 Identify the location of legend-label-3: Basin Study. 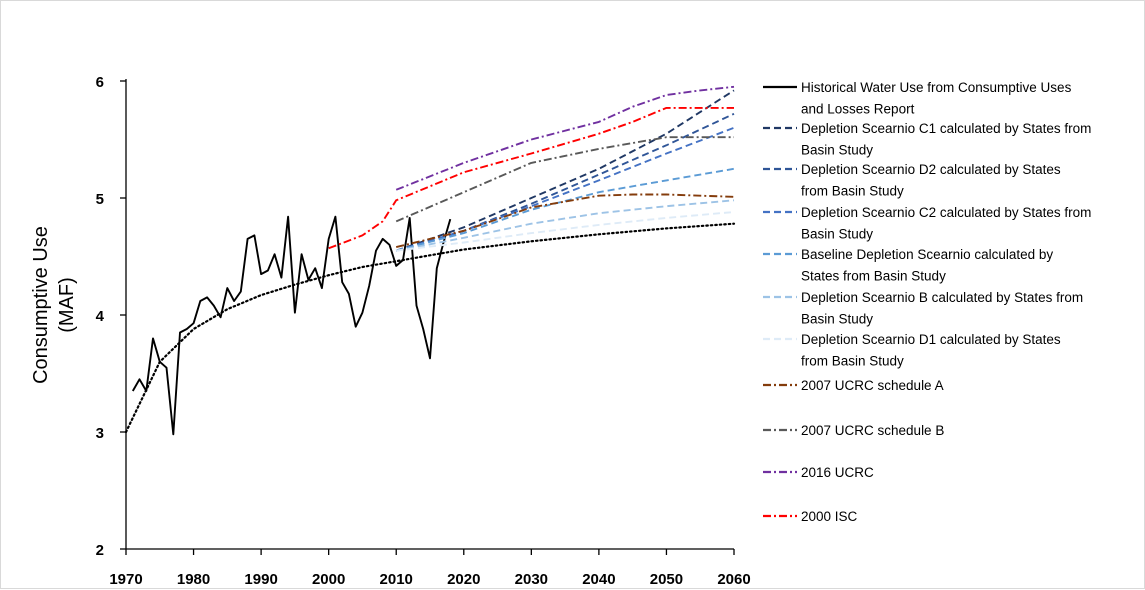
(837, 234).